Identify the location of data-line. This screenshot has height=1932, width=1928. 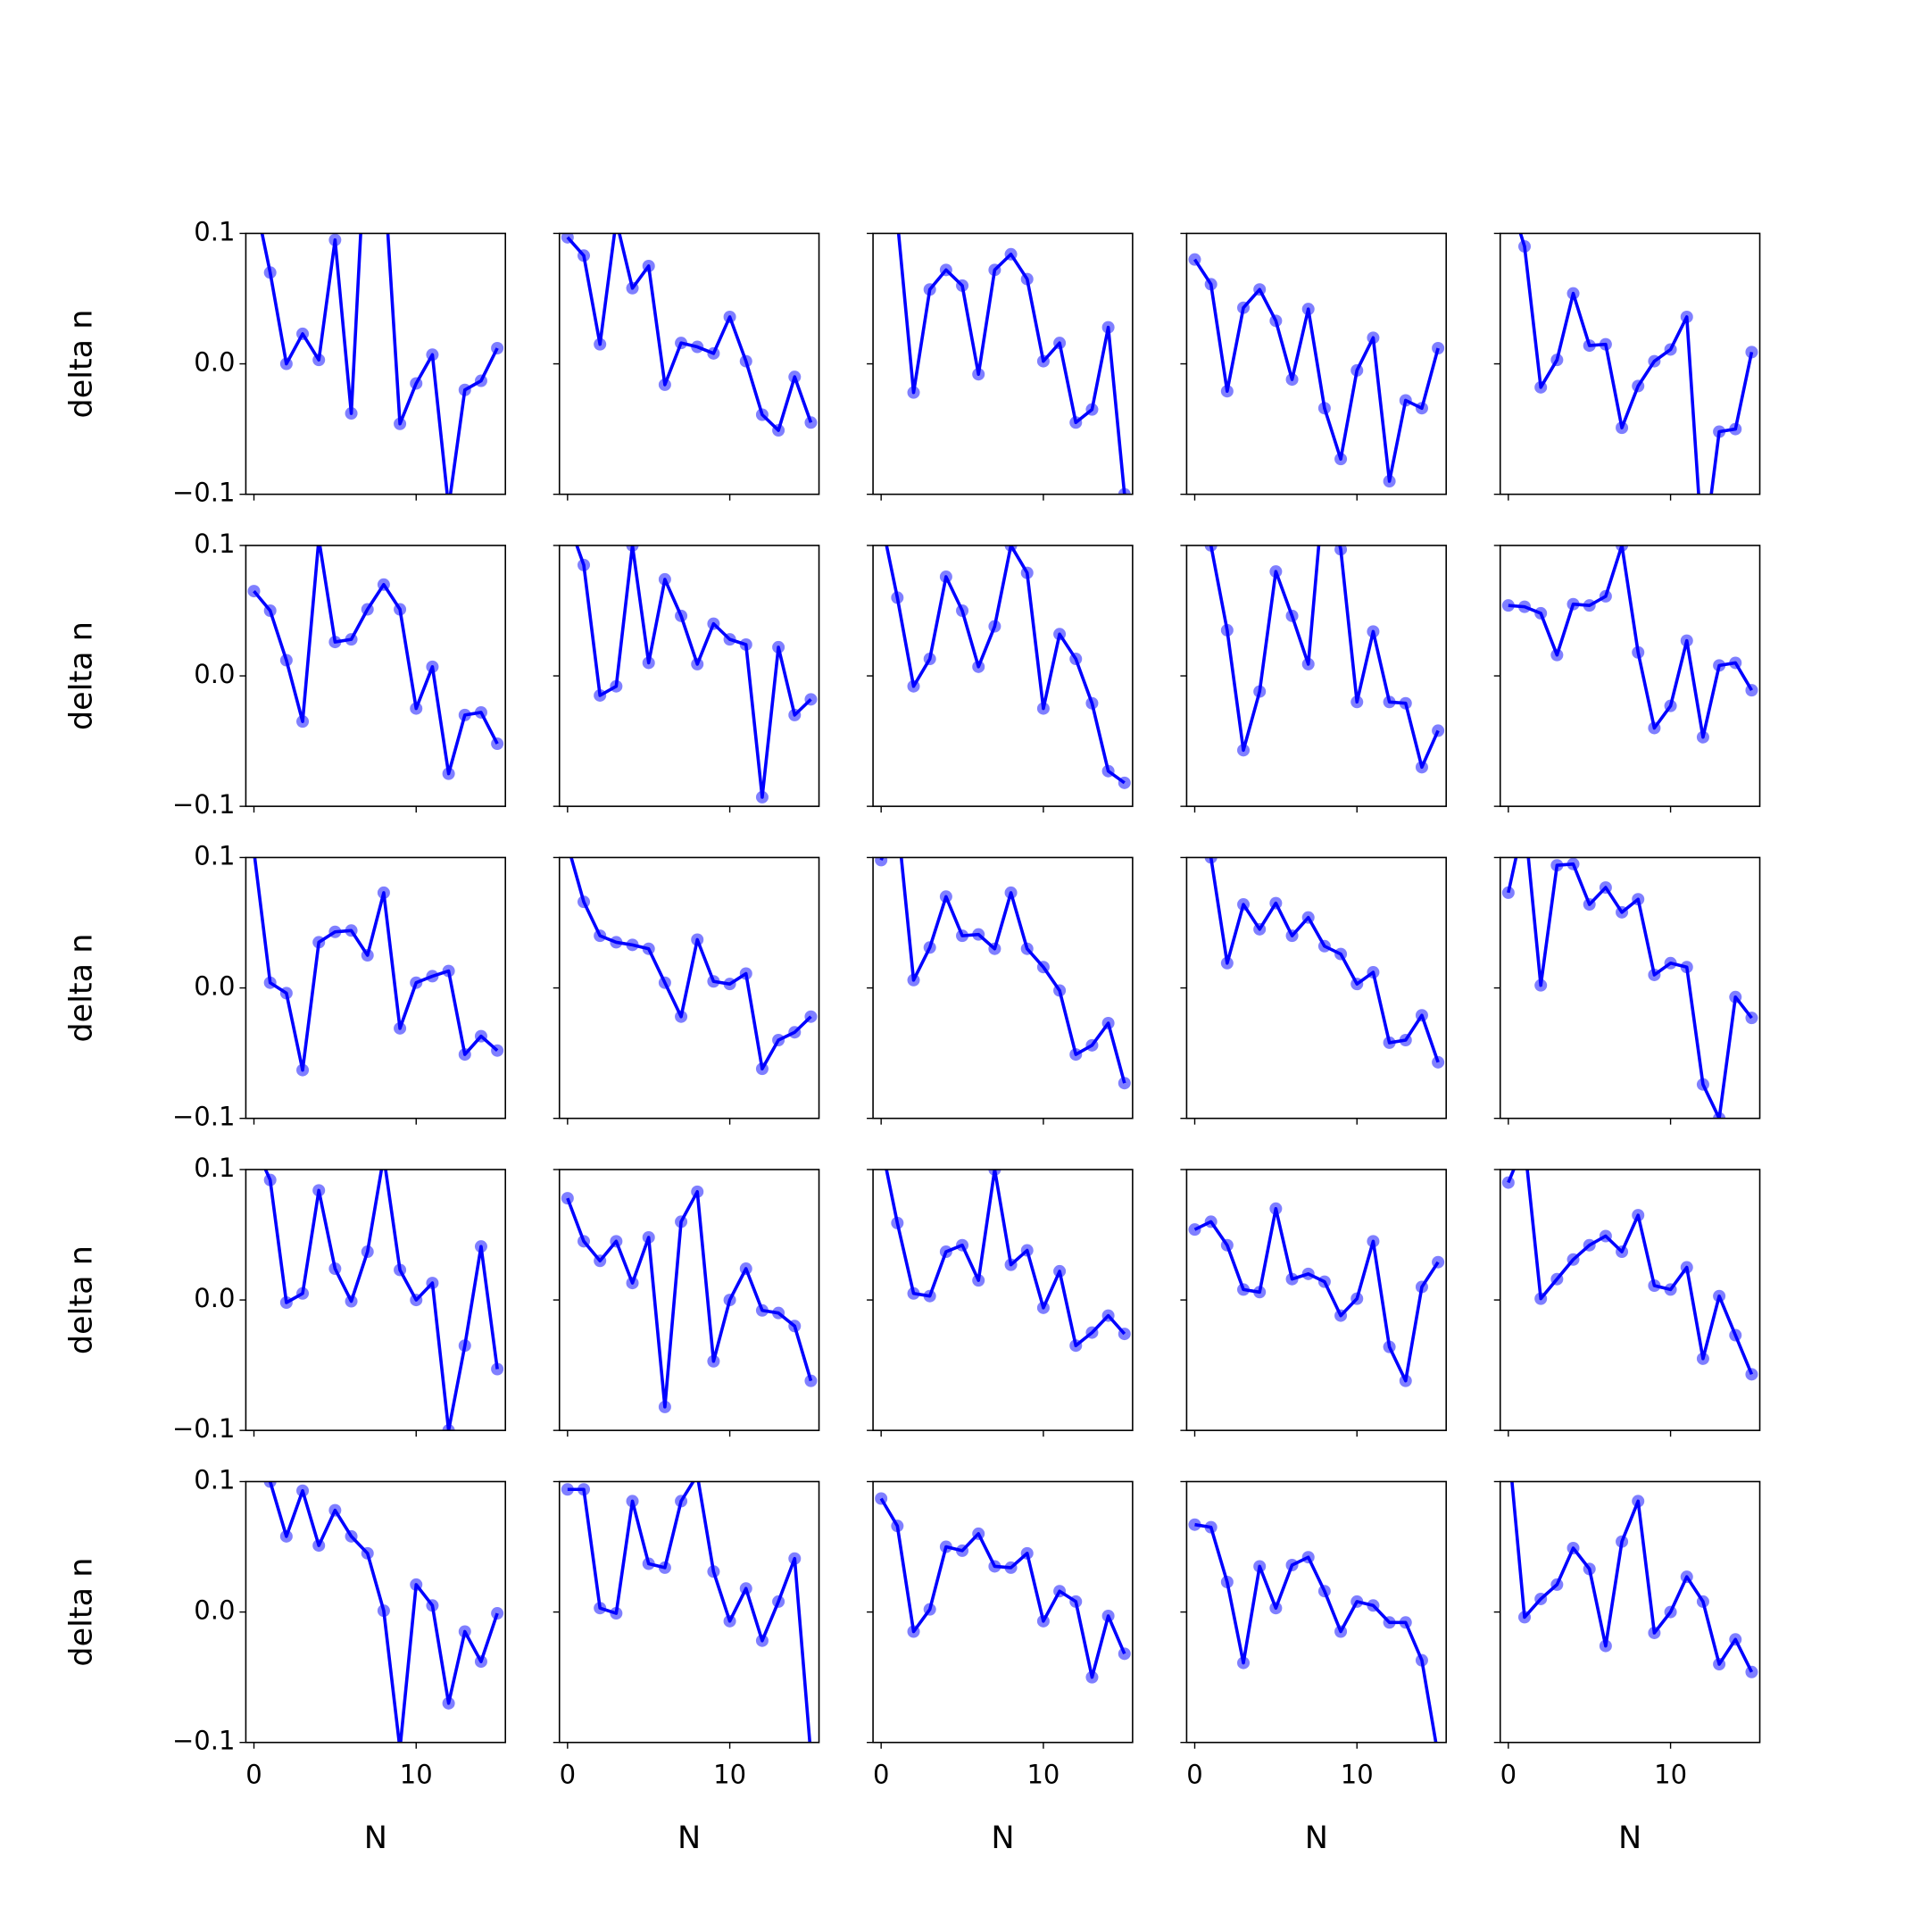
(1003, 970).